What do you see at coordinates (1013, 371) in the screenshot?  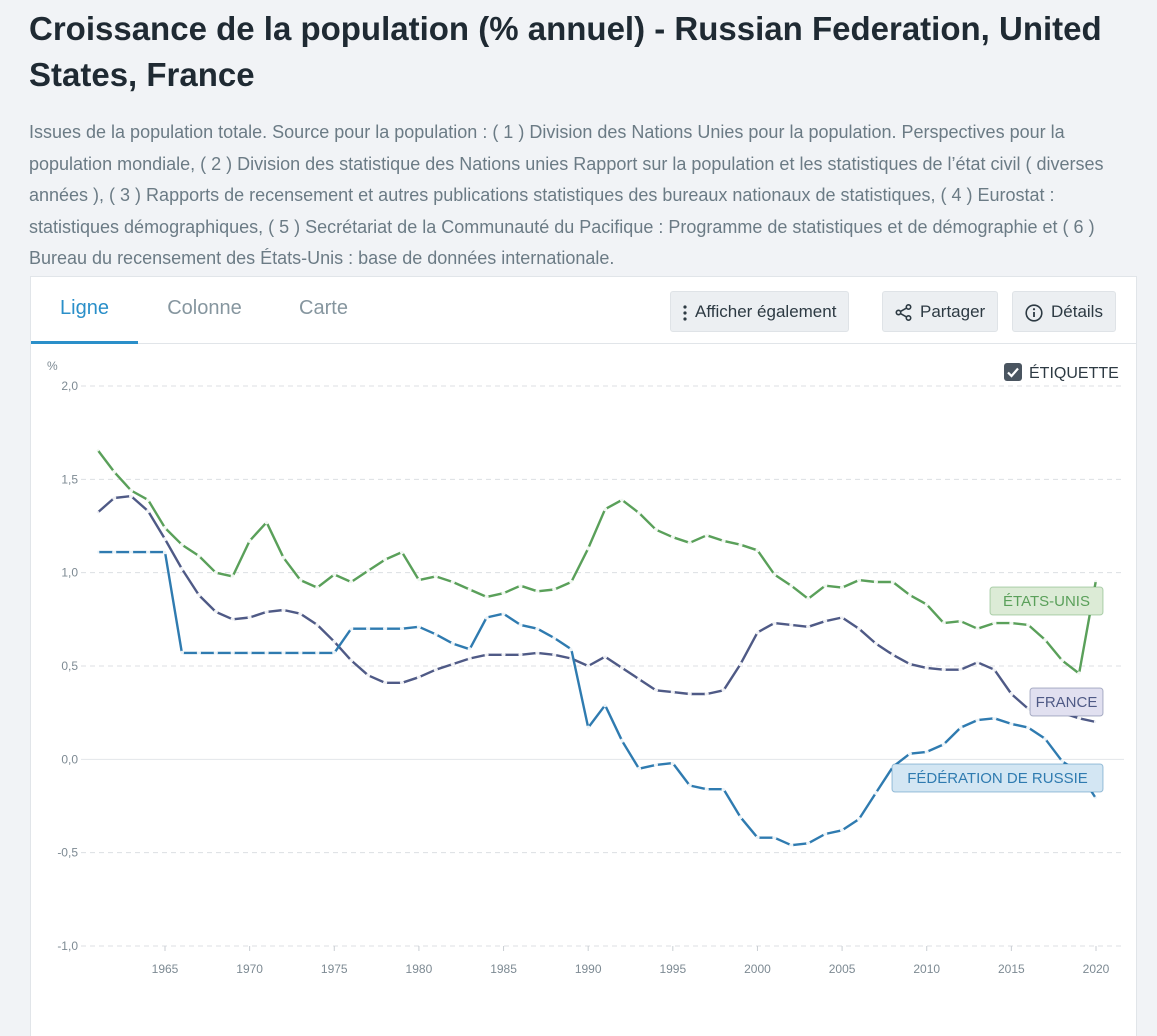 I see `checkbox-checked-icon` at bounding box center [1013, 371].